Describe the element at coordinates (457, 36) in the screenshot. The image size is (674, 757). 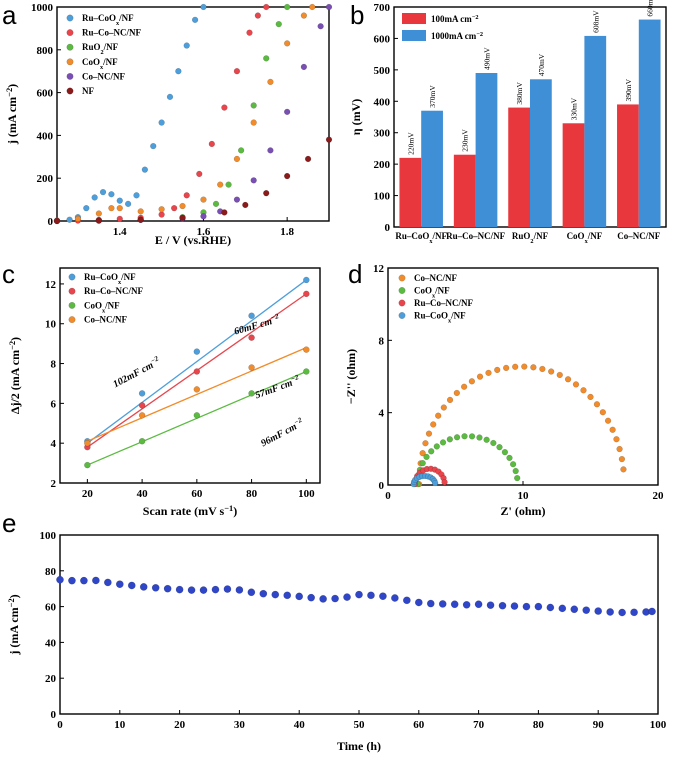
I see `legend-label: 1000mA cm−2` at that location.